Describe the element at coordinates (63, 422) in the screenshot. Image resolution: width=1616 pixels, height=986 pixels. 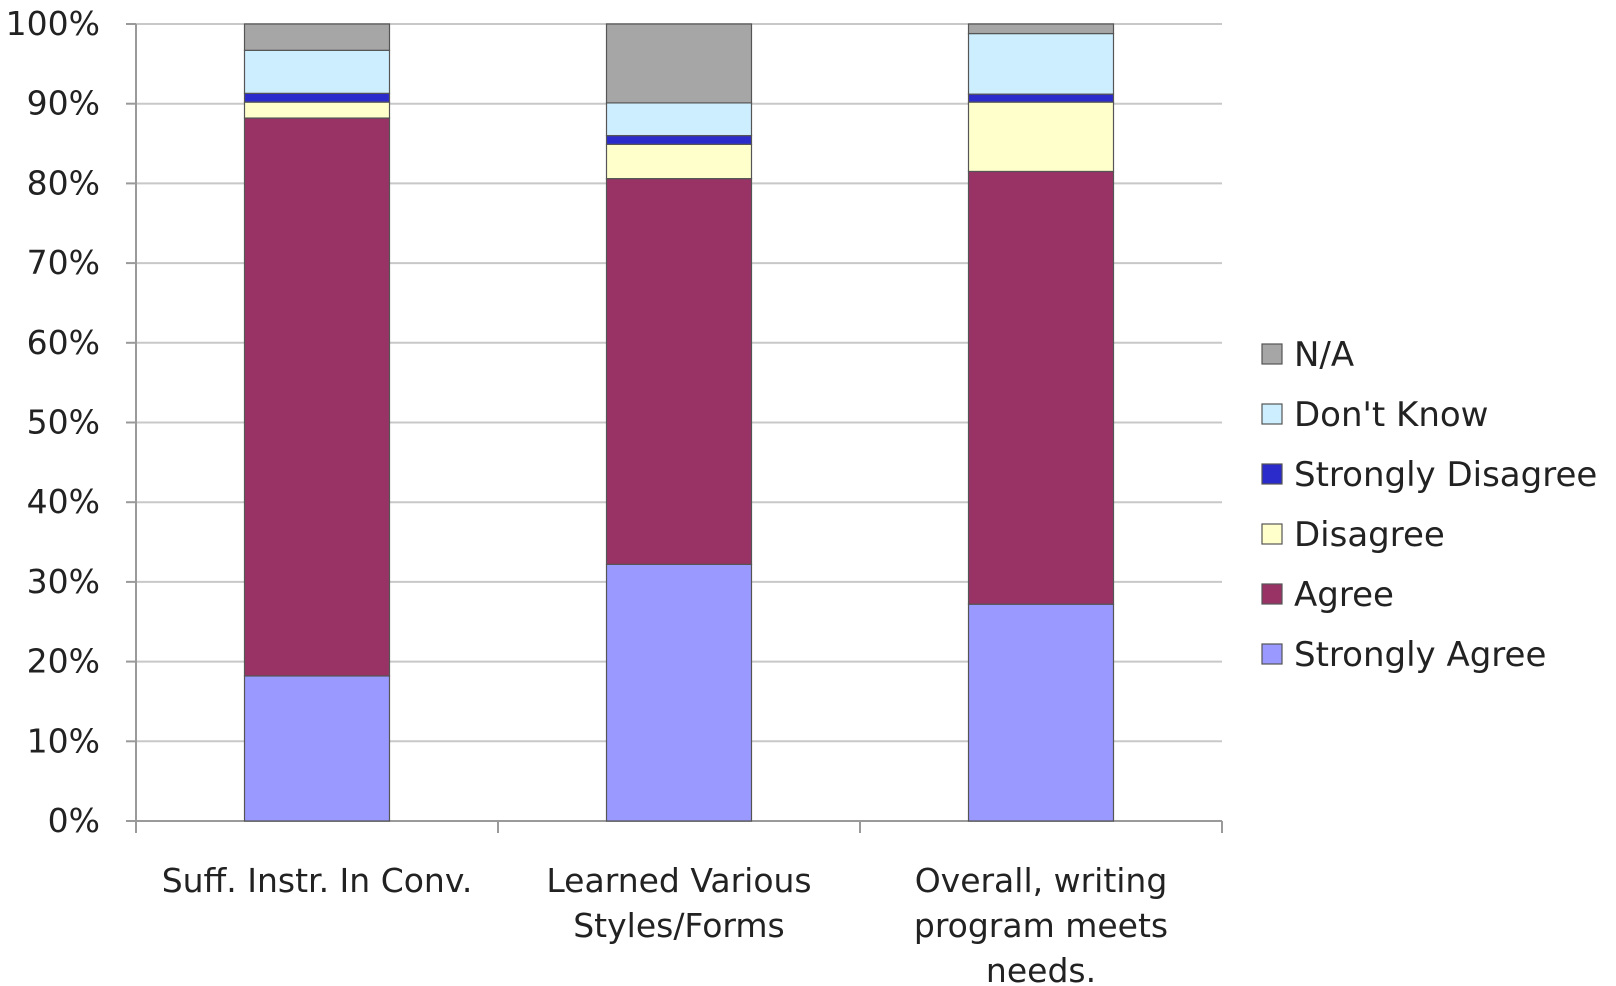
I see `y-tick-label: 50%` at that location.